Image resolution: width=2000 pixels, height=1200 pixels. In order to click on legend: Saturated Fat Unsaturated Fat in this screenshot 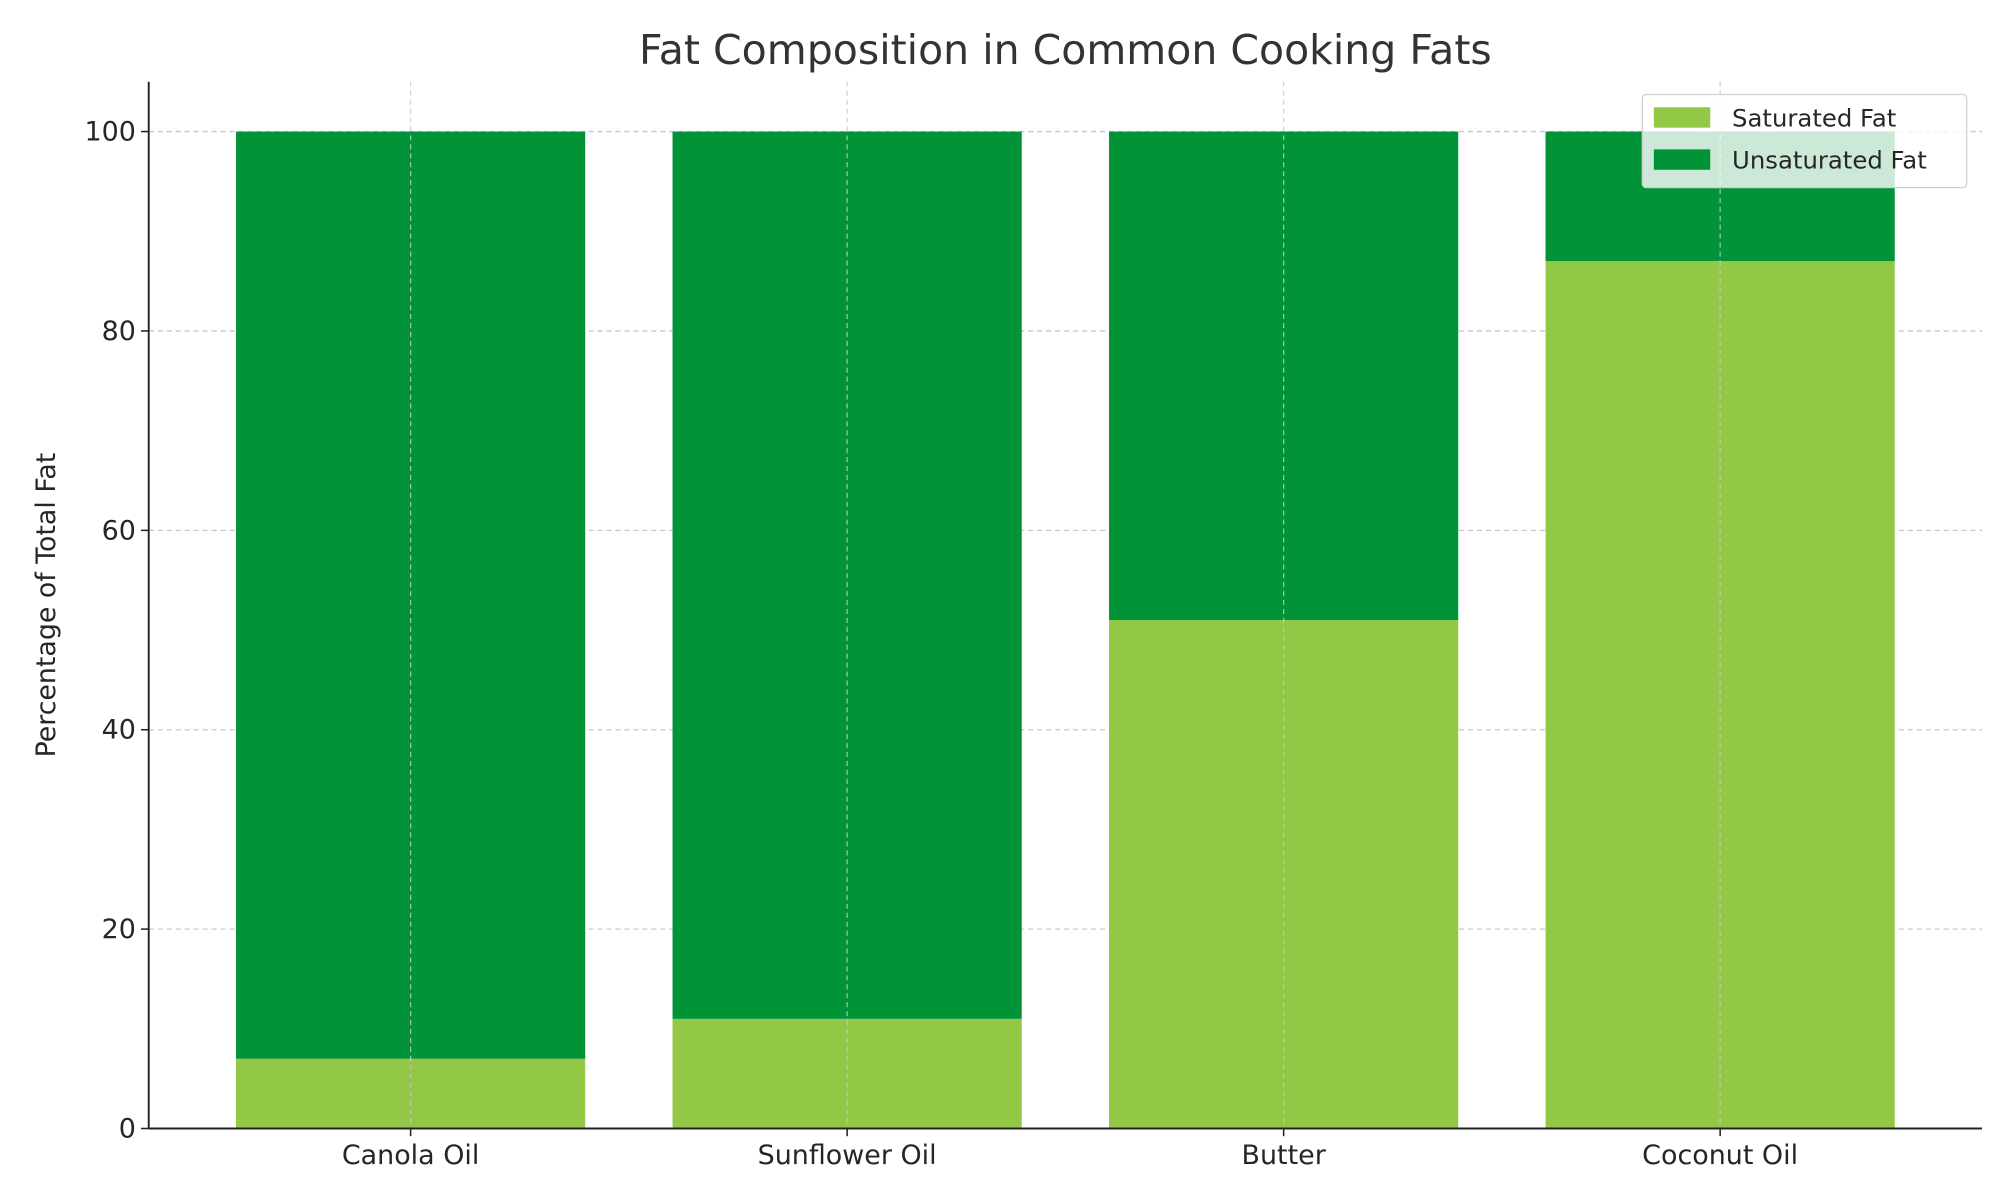, I will do `click(1804, 141)`.